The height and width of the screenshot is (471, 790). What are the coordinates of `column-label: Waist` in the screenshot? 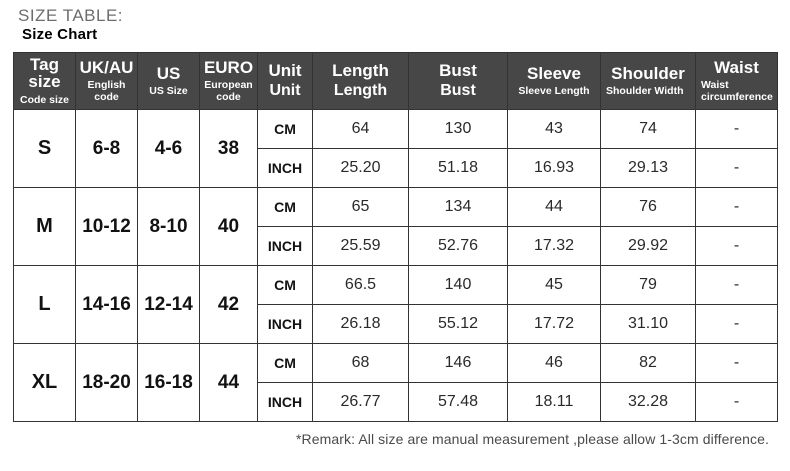 It's located at (736, 67).